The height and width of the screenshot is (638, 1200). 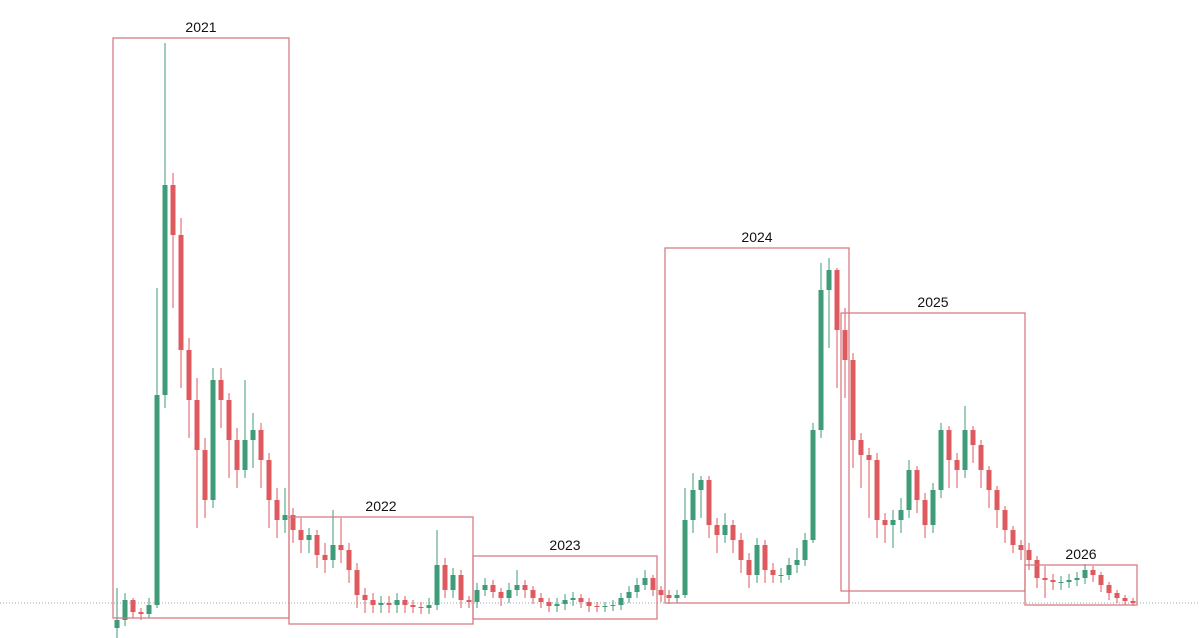 I want to click on year-label: 2024, so click(x=756, y=237).